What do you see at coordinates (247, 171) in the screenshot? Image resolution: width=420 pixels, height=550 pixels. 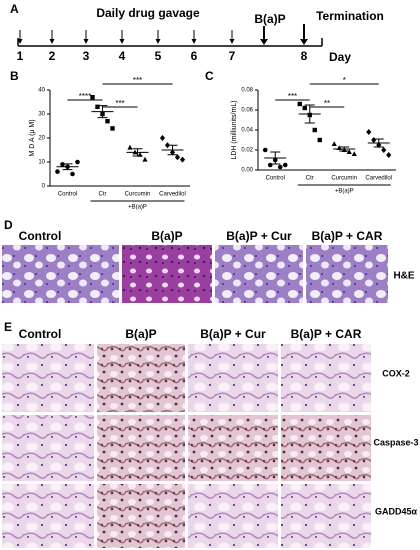 I see `y-tick-label: 0.00` at bounding box center [247, 171].